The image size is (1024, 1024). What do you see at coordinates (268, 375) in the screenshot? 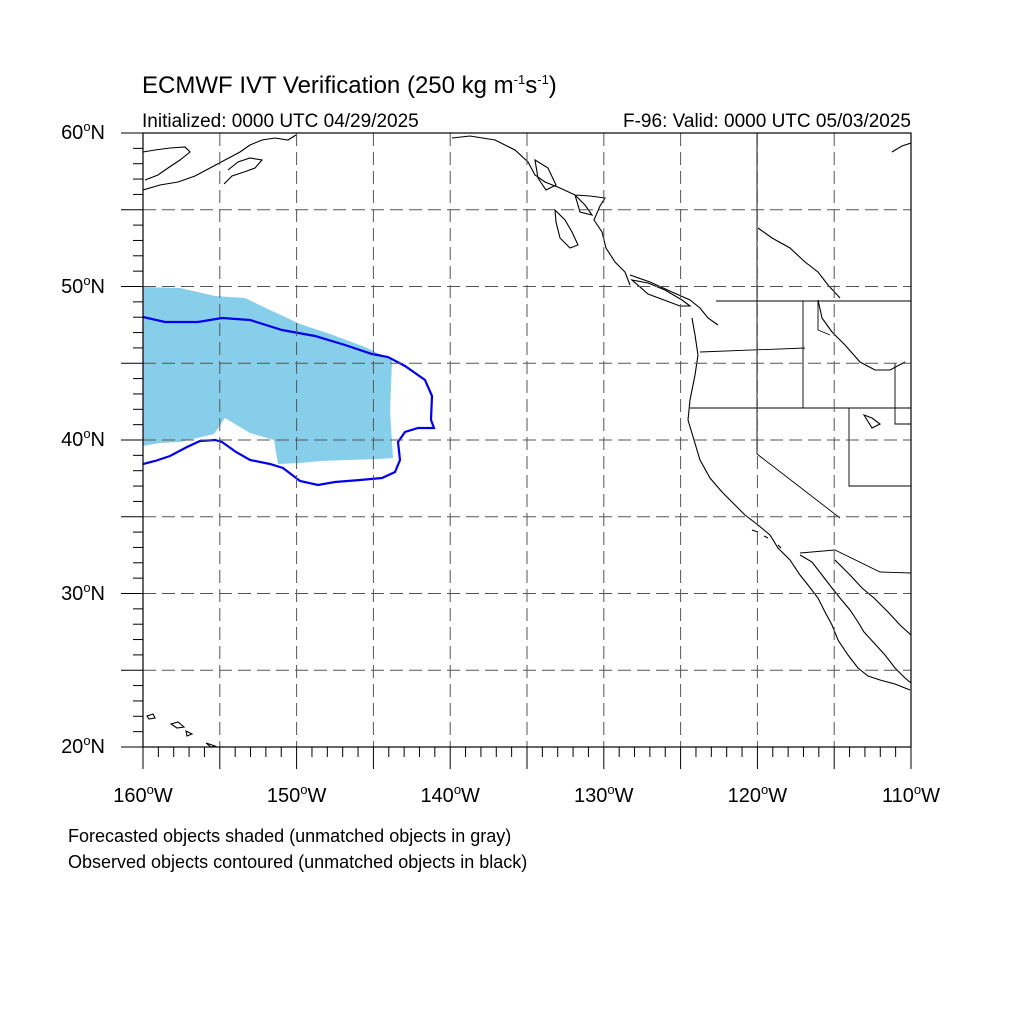
I see `forecast-ivt-object` at bounding box center [268, 375].